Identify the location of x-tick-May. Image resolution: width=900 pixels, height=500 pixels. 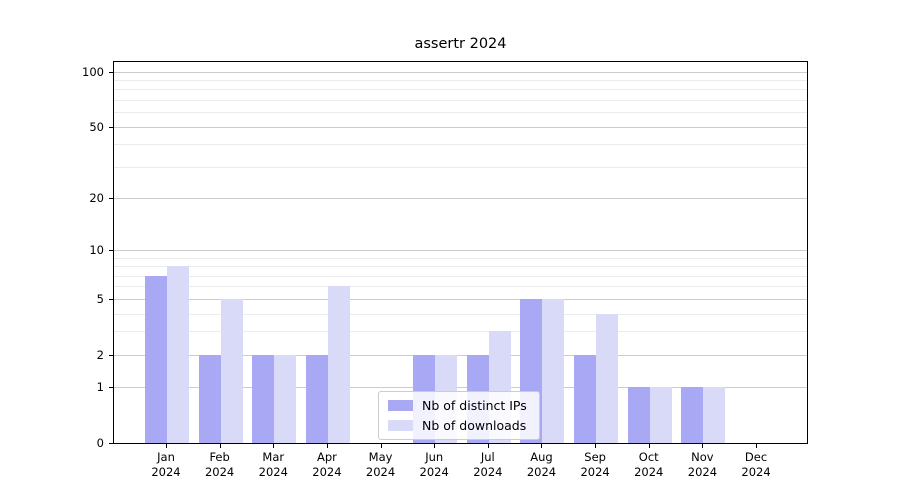
(381, 446).